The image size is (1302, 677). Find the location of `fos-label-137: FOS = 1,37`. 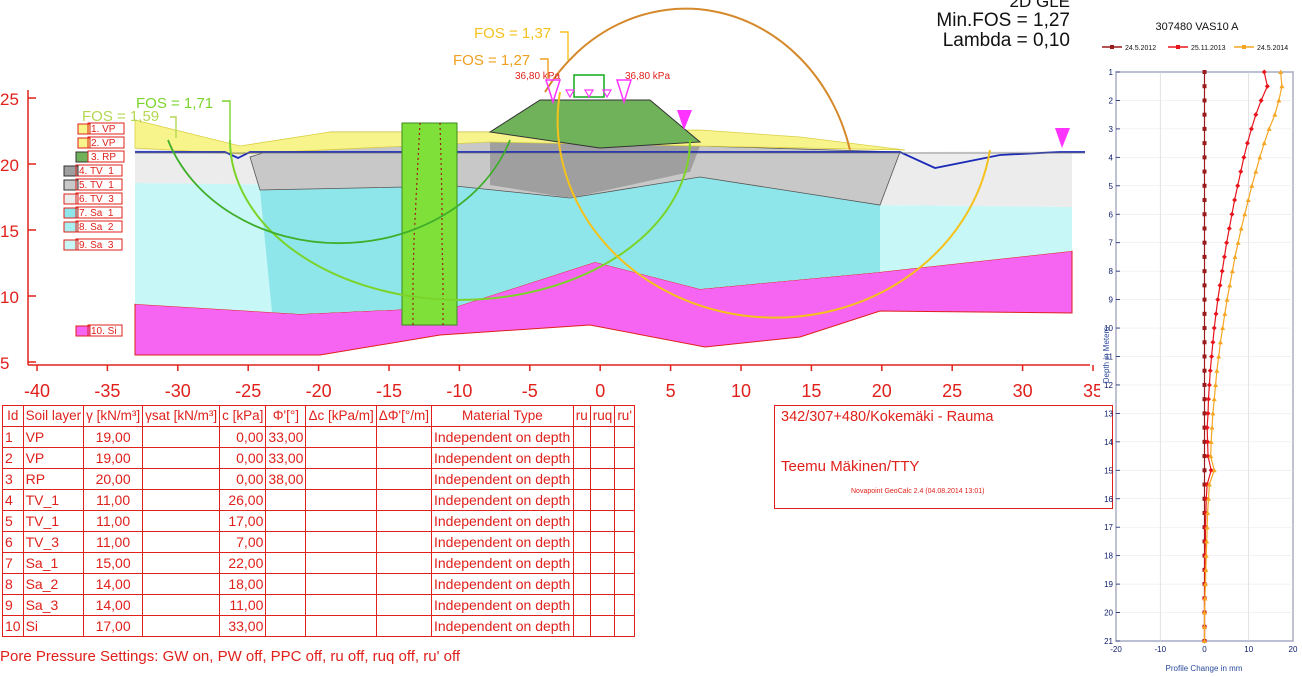

fos-label-137: FOS = 1,37 is located at coordinates (512, 33).